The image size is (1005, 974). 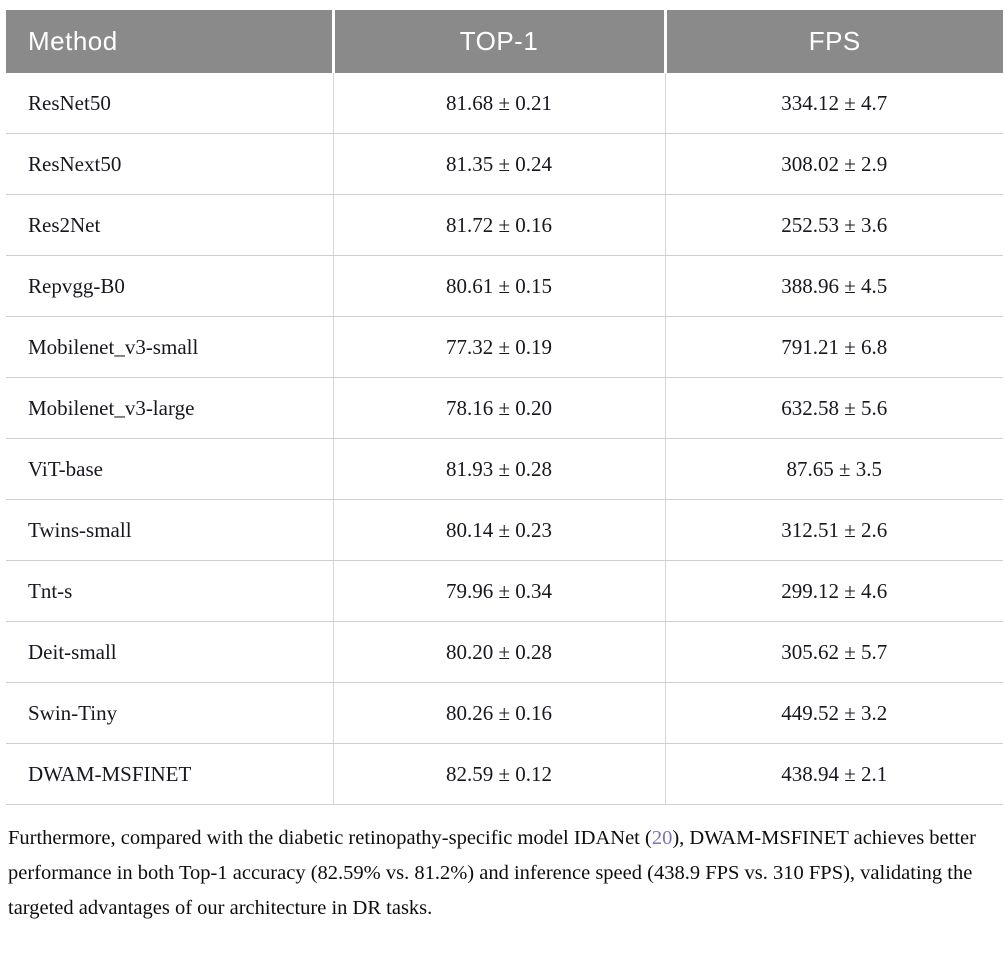 I want to click on table-row: ResNext50 81.35 ± 0.24 308.02 ± 2.9, so click(x=504, y=164).